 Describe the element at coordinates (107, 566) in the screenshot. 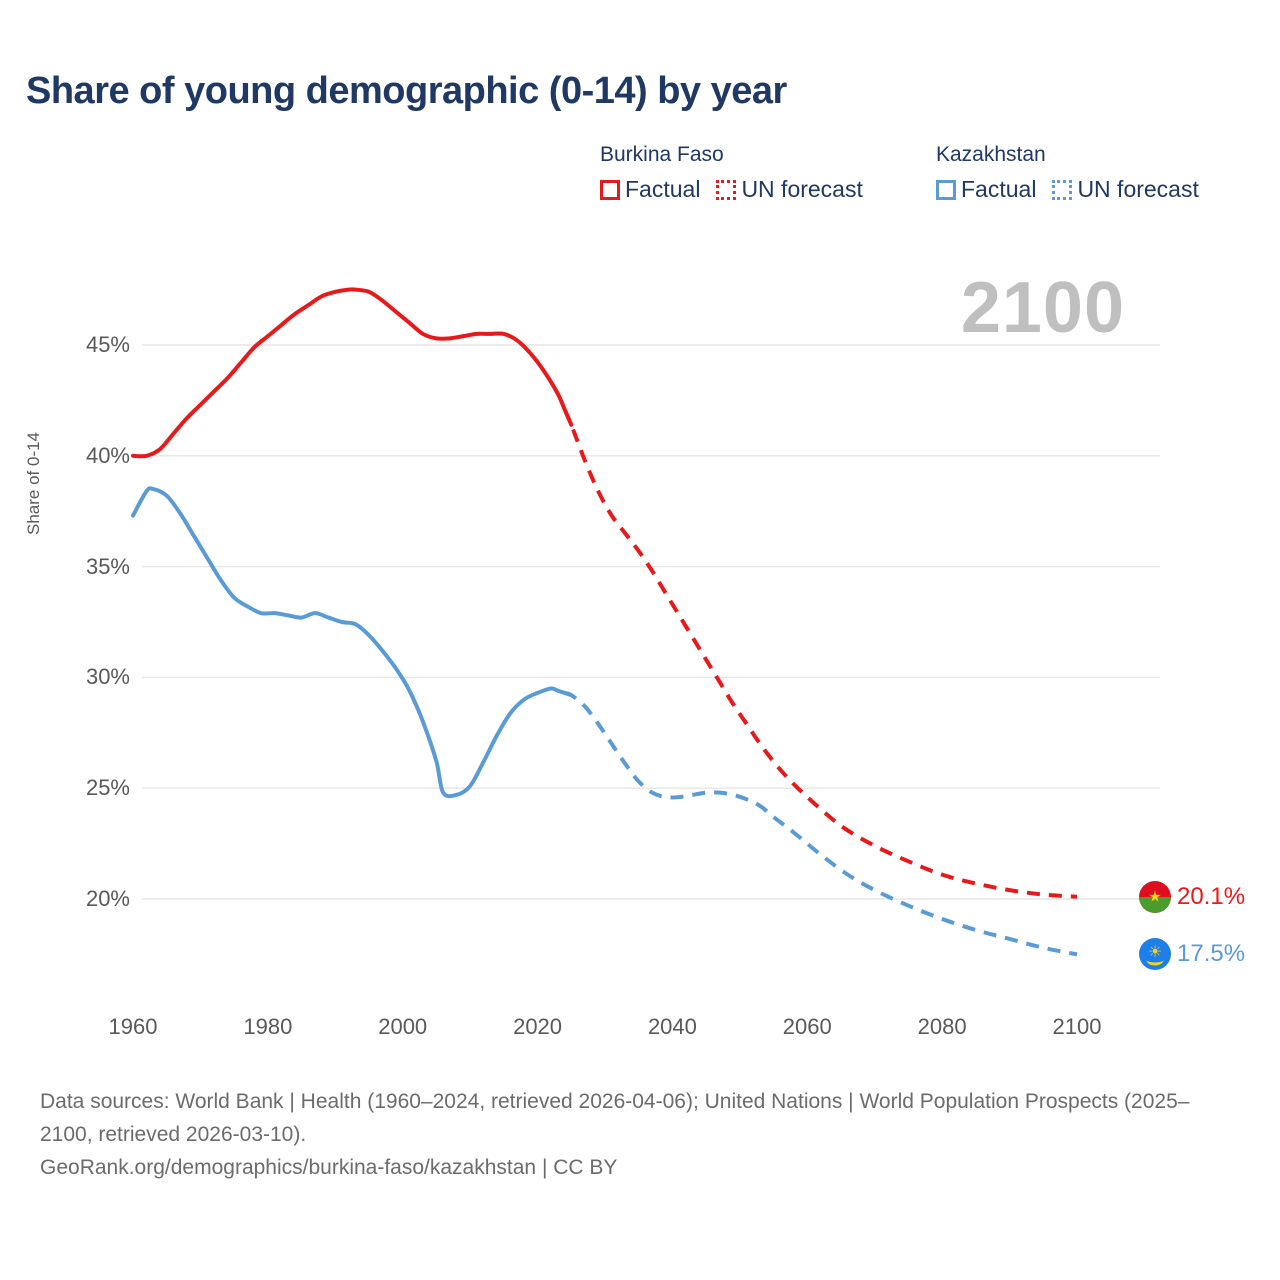

I see `y-axis-tick-label: 35%` at that location.